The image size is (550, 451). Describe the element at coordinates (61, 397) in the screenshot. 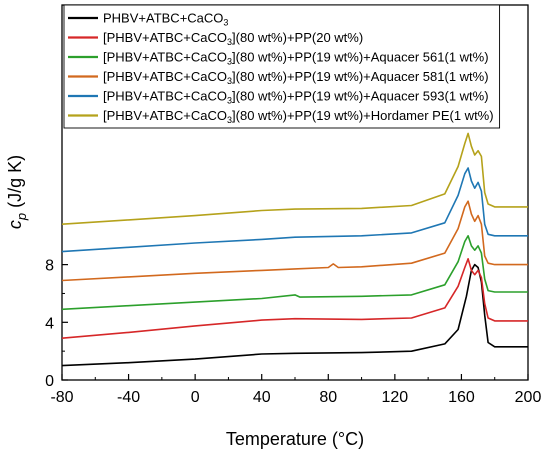

I see `x-tick-label: -80` at that location.